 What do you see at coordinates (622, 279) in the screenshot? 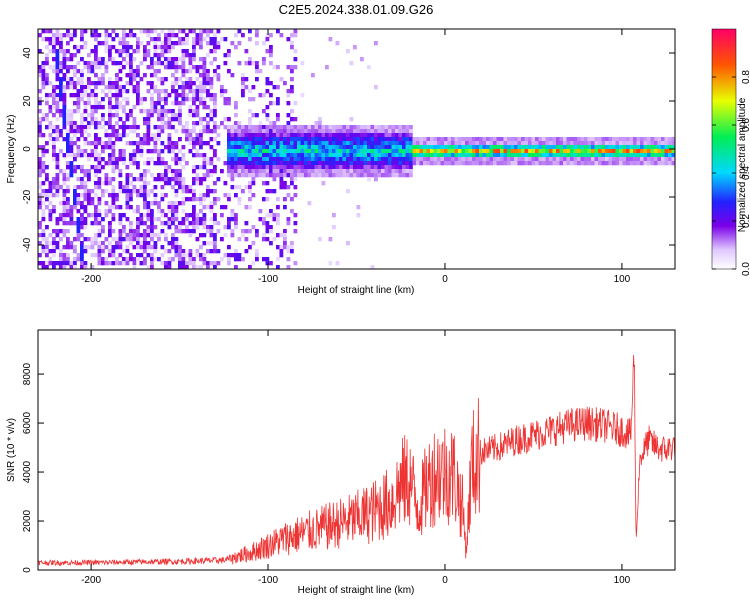
I see `x-tick-label: 100` at bounding box center [622, 279].